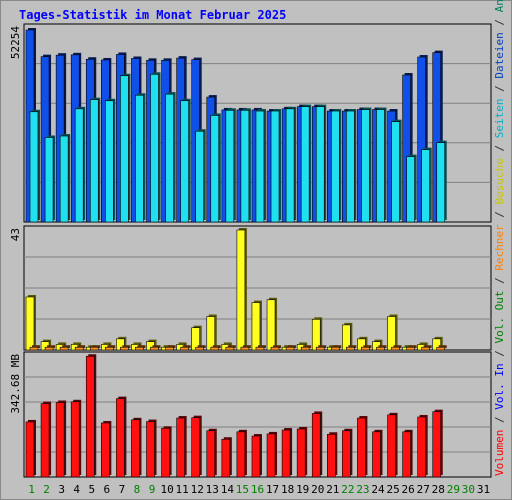 Image resolution: width=512 pixels, height=500 pixels. What do you see at coordinates (182, 489) in the screenshot?
I see `day-label: 11` at bounding box center [182, 489].